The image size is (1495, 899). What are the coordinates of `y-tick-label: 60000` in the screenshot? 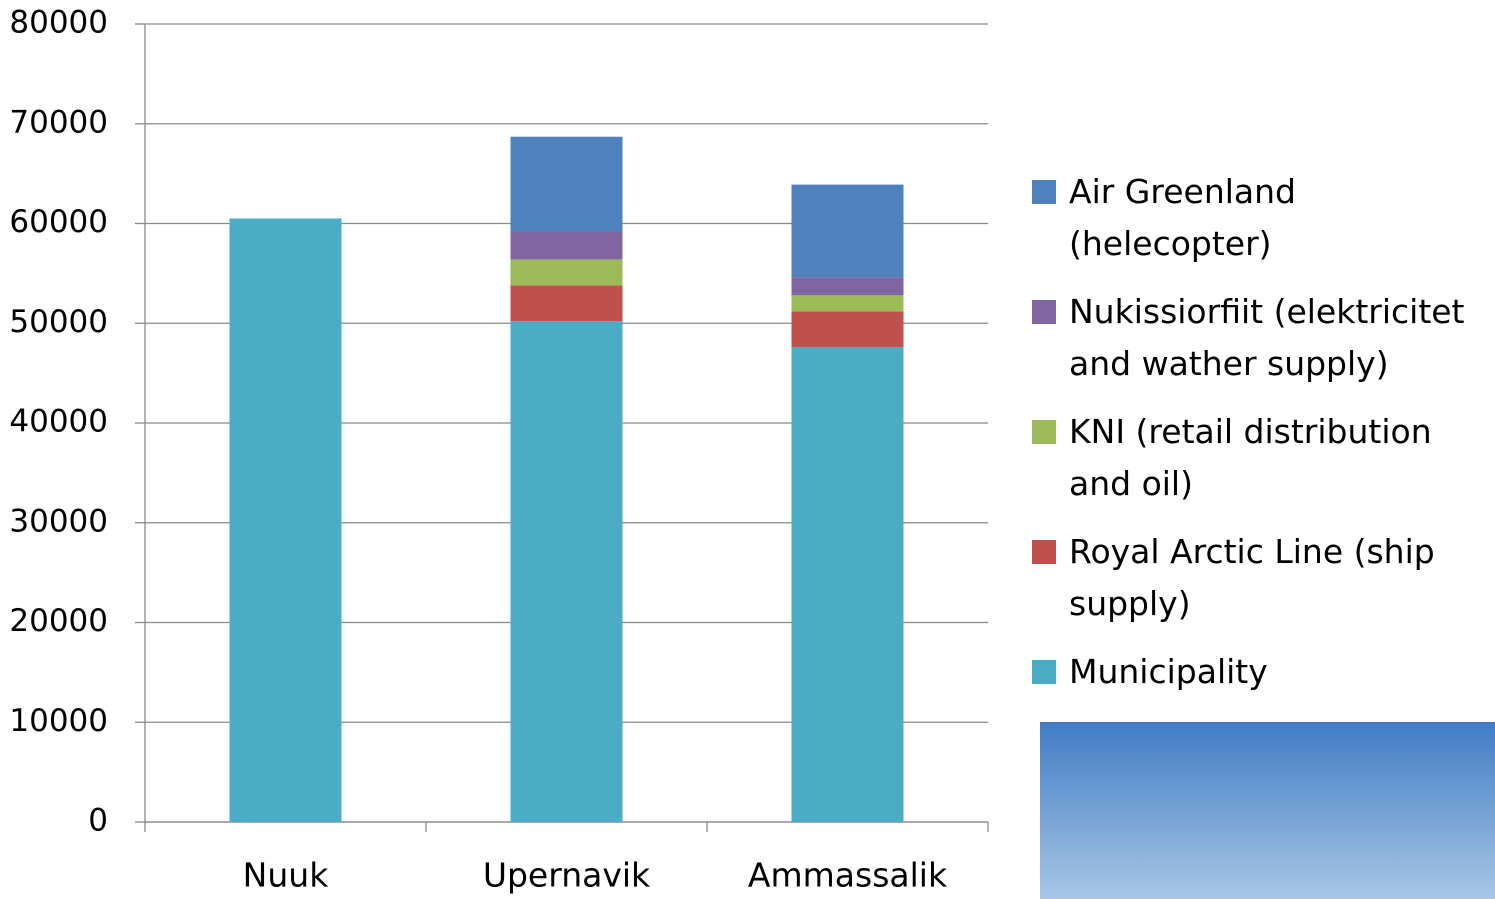 It's located at (58, 222).